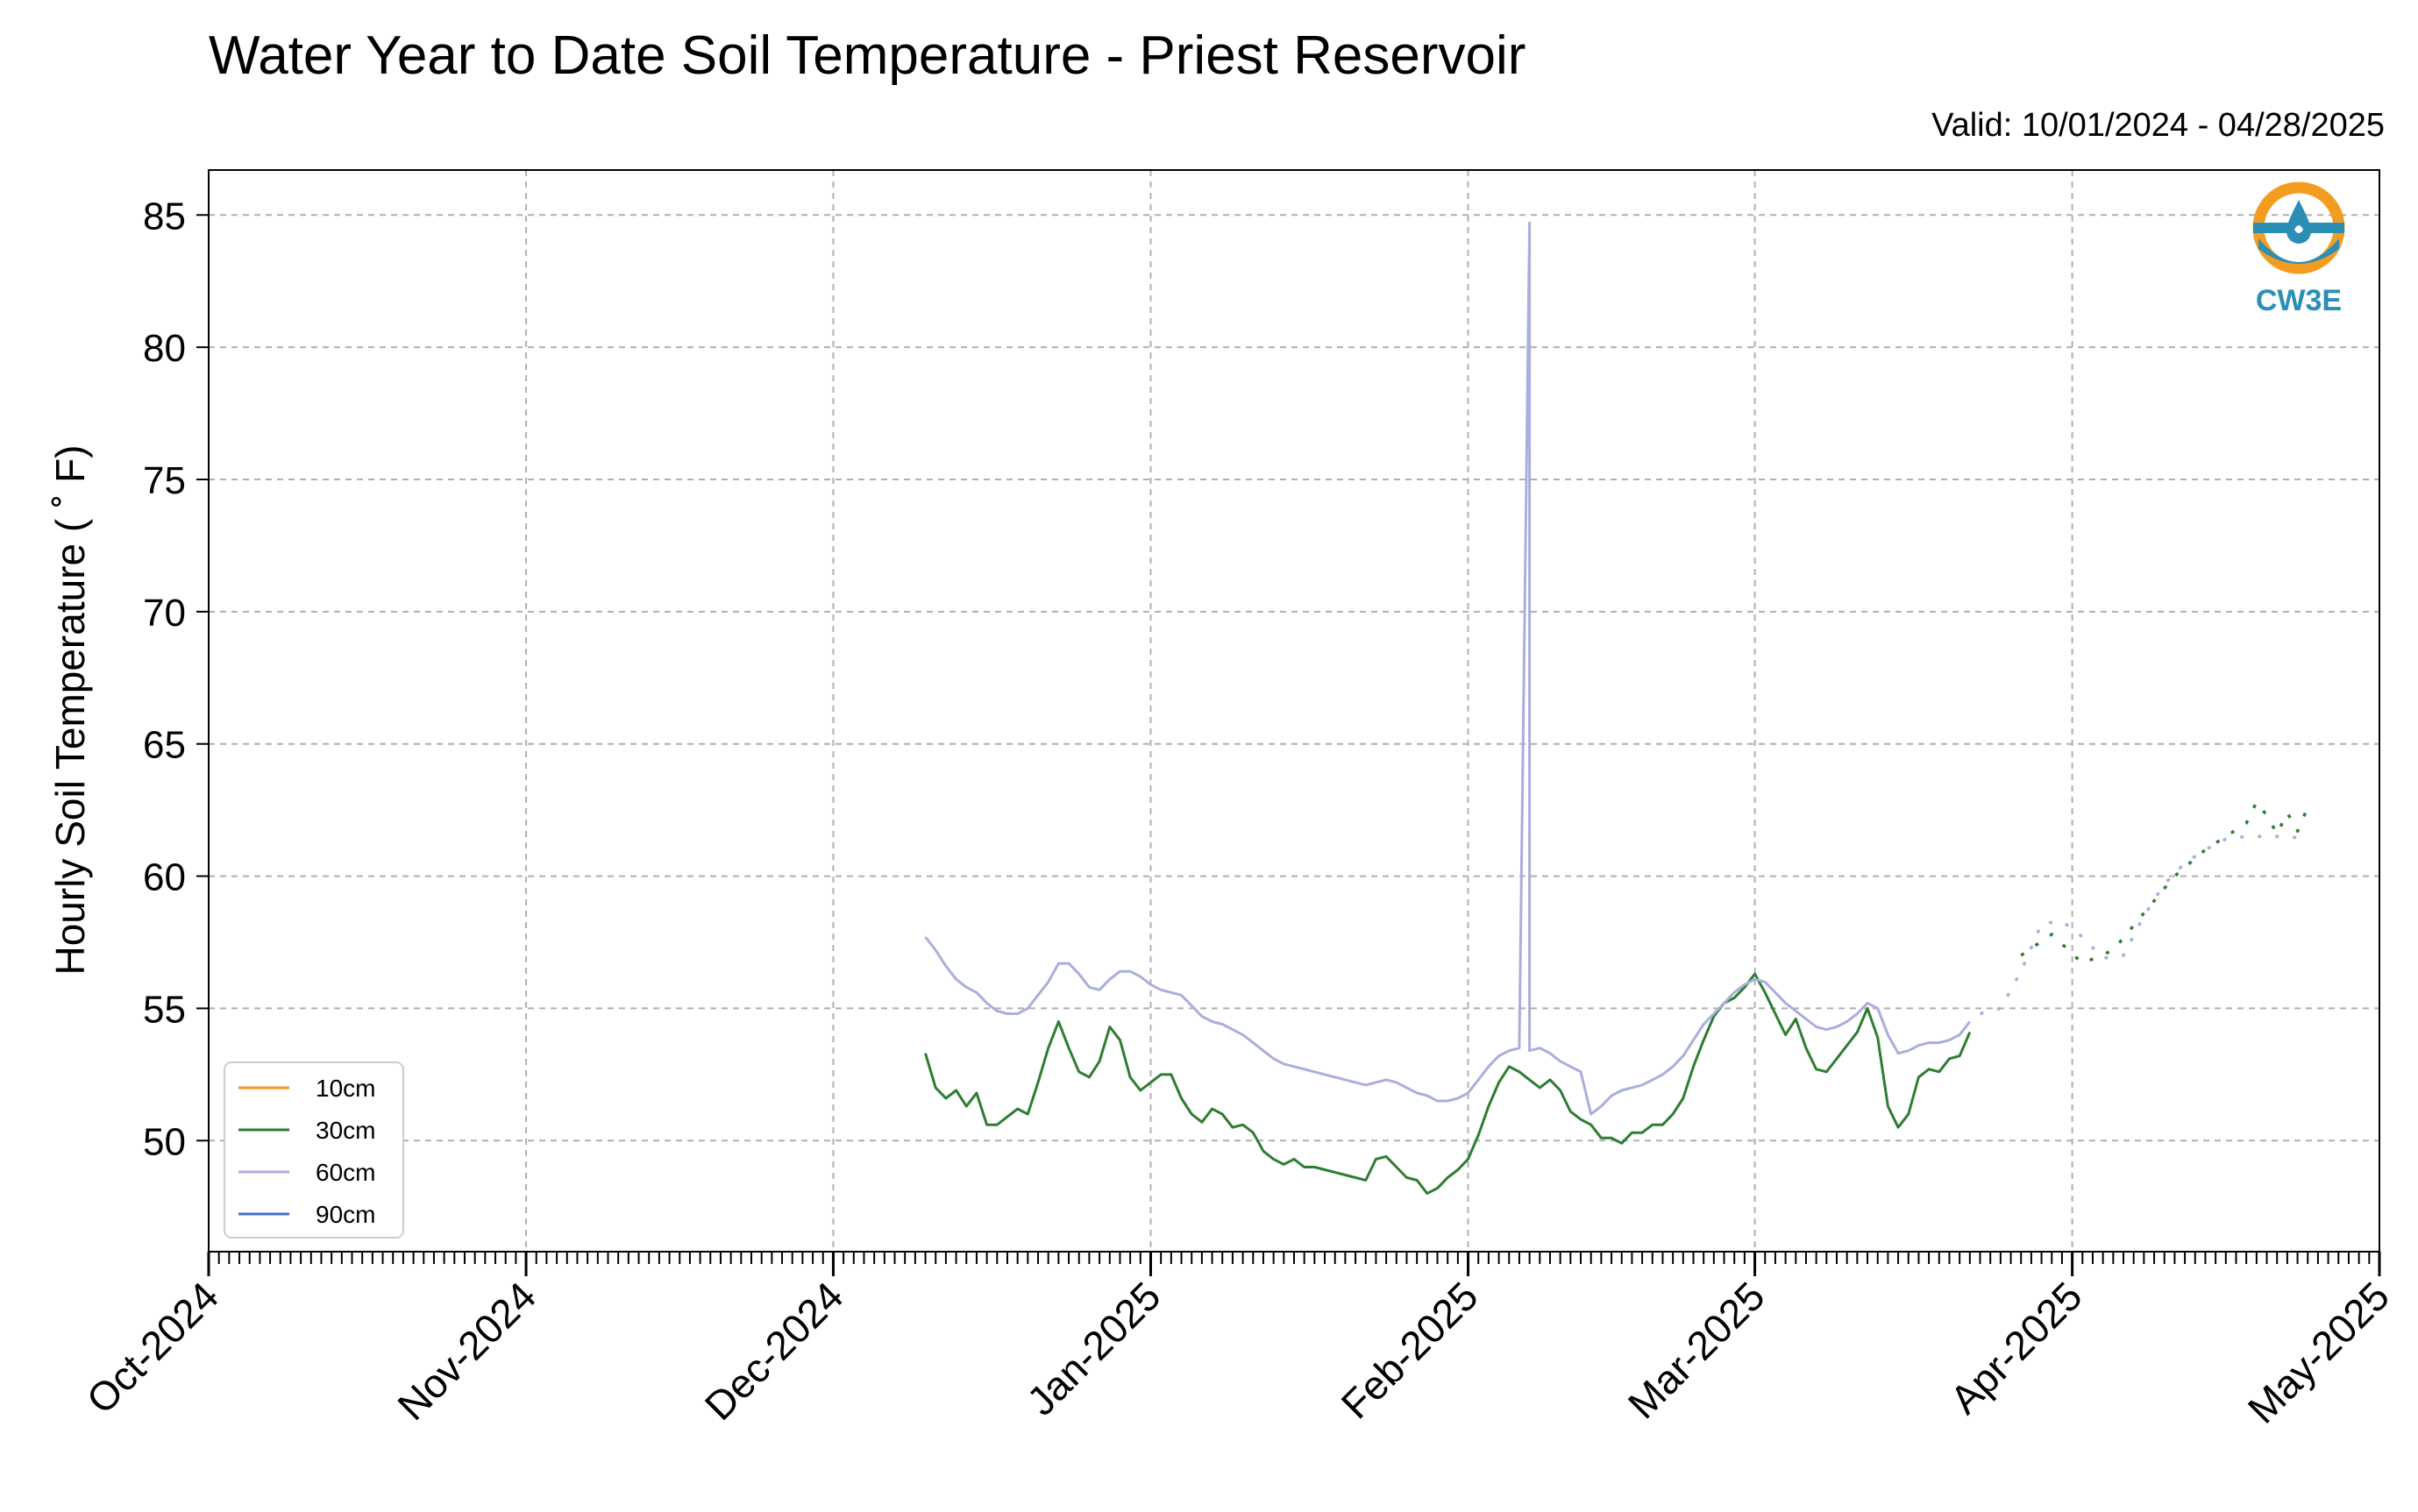 This screenshot has height=1512, width=2418. I want to click on series-line-60cm-late, so click(2144, 925).